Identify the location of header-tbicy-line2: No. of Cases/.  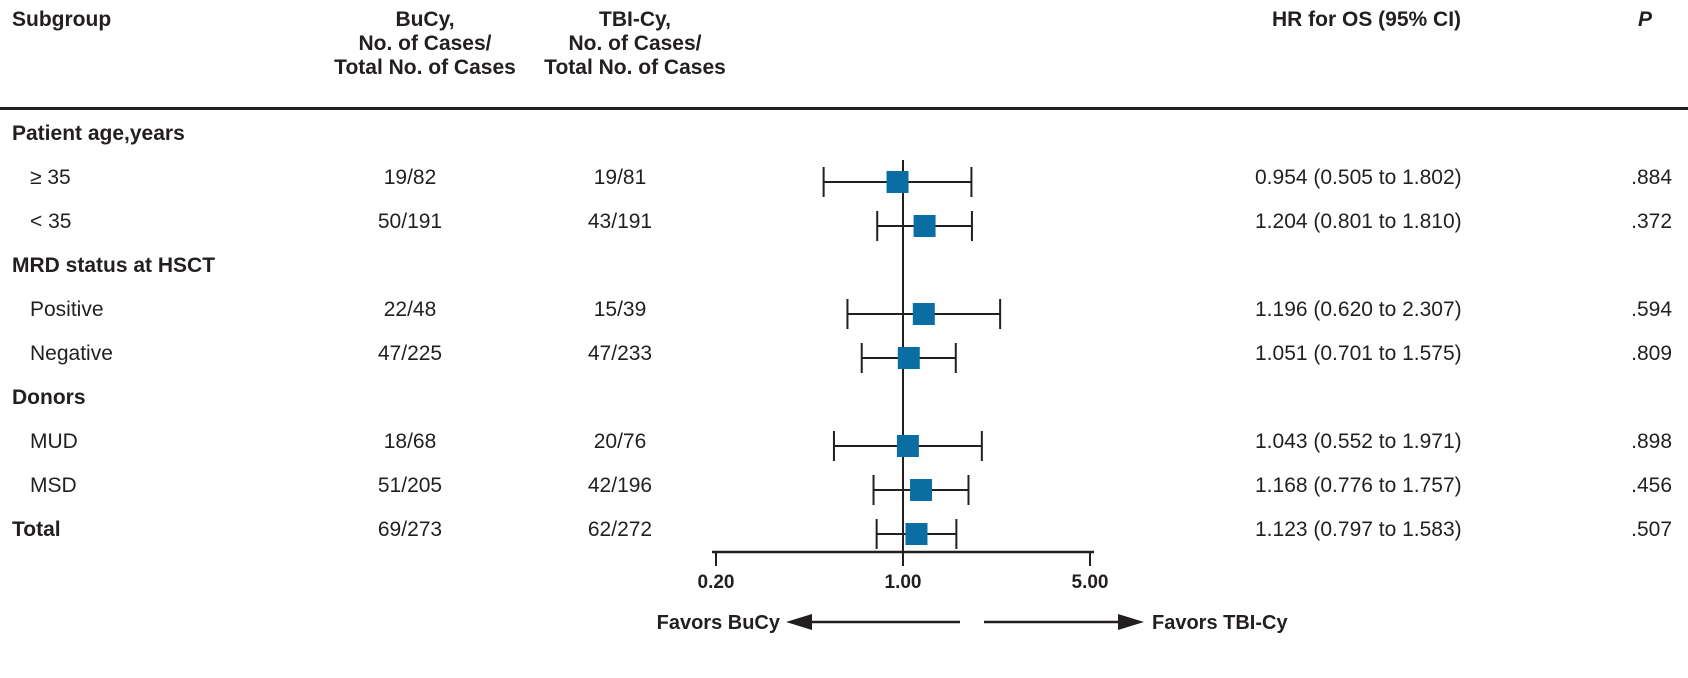
(635, 43).